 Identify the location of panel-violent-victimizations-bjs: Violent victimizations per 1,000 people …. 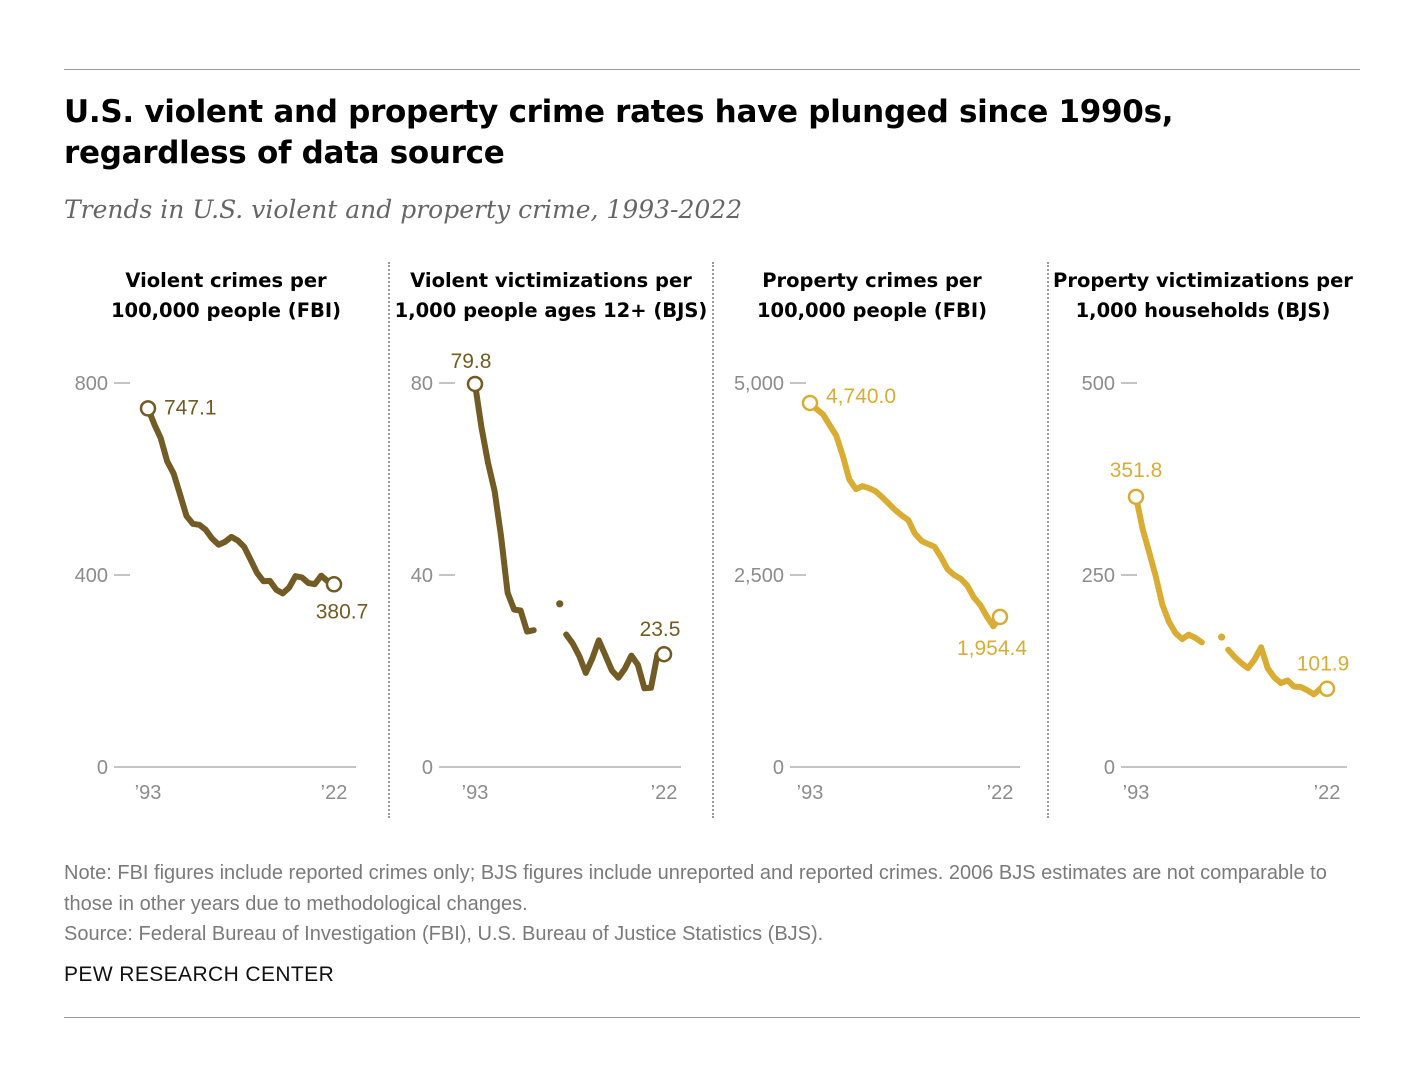
(551, 542).